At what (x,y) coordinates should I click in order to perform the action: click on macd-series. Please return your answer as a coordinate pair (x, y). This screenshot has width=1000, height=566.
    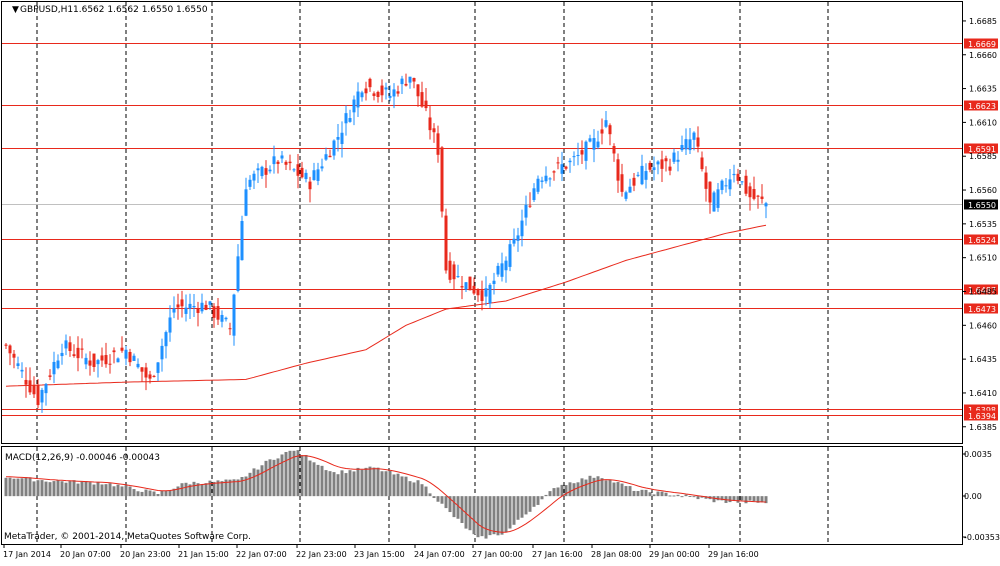
    Looking at the image, I should click on (386, 494).